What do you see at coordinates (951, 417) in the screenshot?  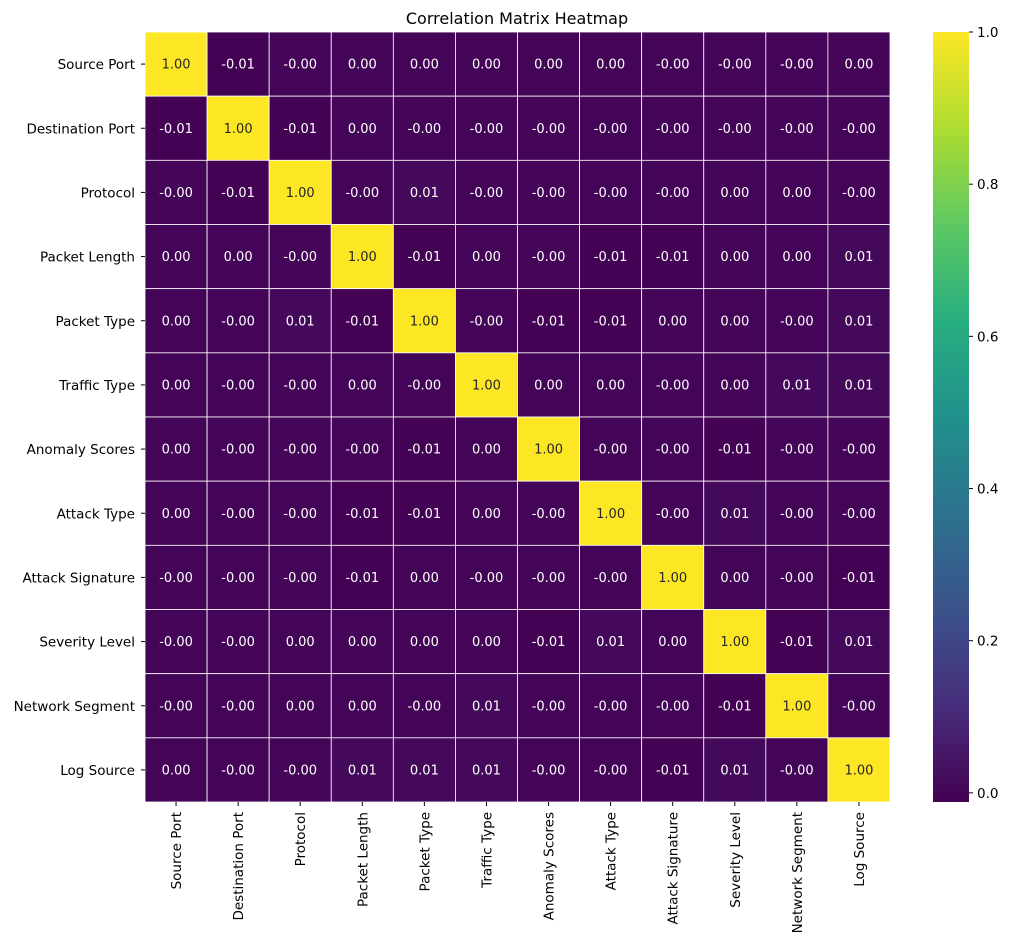 I see `colorbar-gradient` at bounding box center [951, 417].